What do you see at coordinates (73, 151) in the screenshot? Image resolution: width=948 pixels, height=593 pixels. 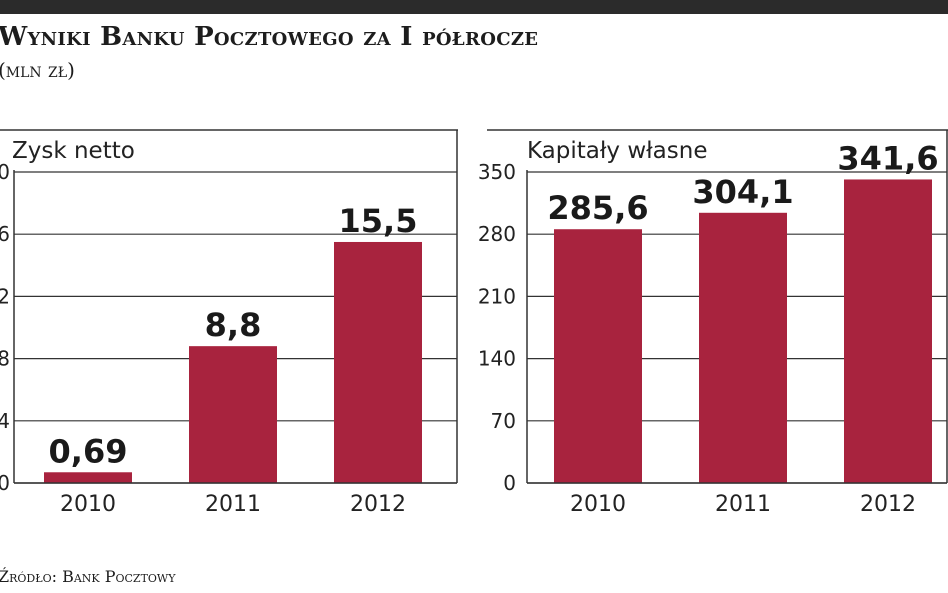 I see `chart-title: Zysk netto` at bounding box center [73, 151].